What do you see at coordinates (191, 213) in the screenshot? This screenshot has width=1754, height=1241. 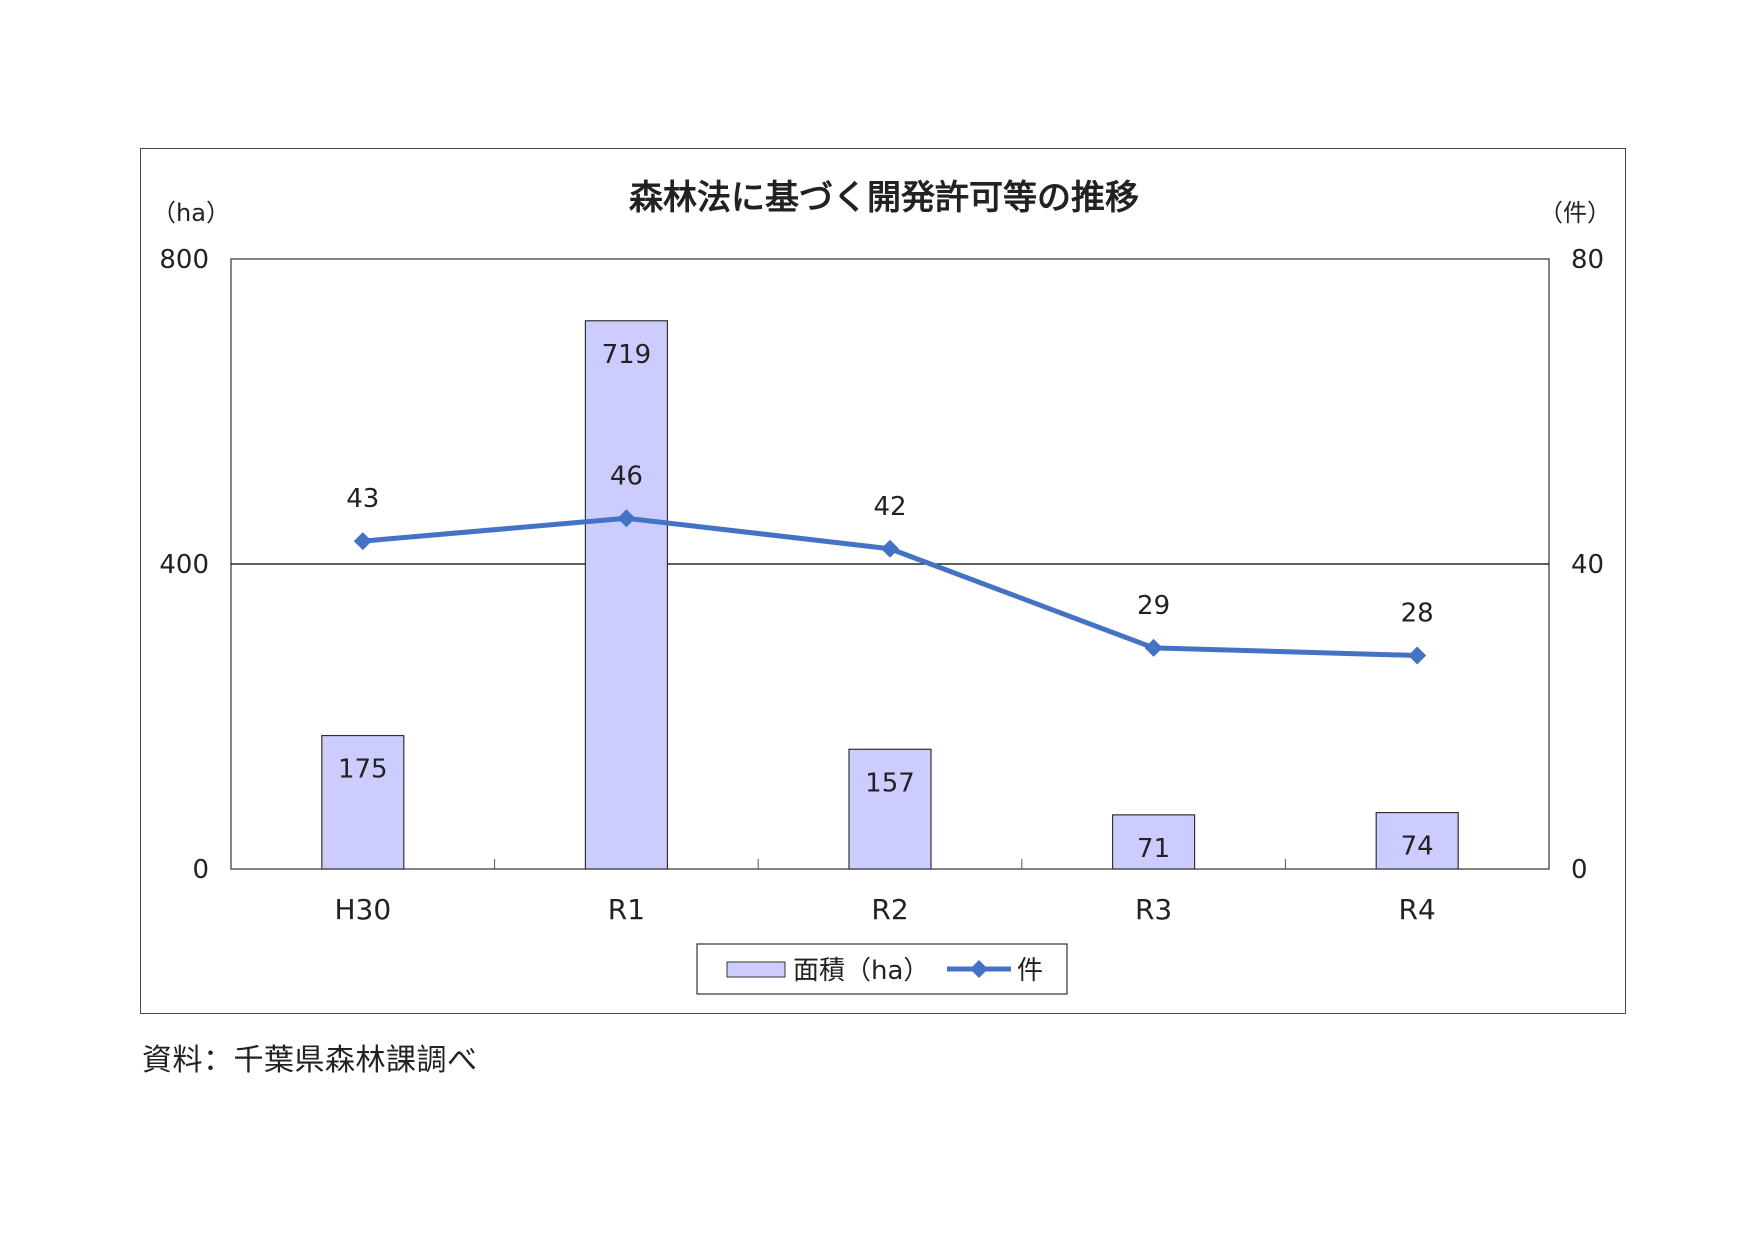 I see `left-axis-unit-label: （ha）` at bounding box center [191, 213].